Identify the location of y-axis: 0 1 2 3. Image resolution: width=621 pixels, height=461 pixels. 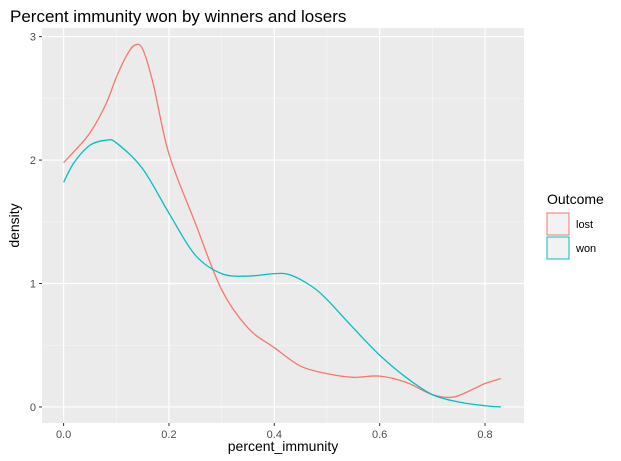
(36, 223).